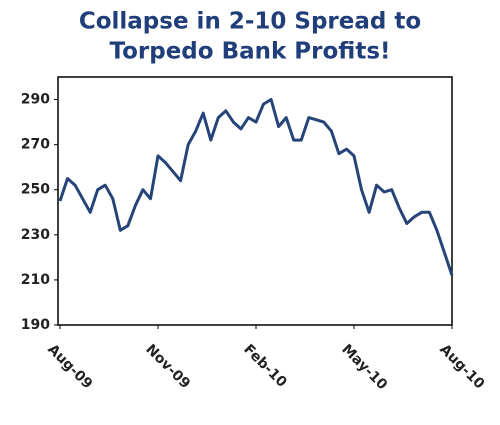 The height and width of the screenshot is (425, 500). Describe the element at coordinates (265, 366) in the screenshot. I see `x-tick-label: Feb-10` at that location.